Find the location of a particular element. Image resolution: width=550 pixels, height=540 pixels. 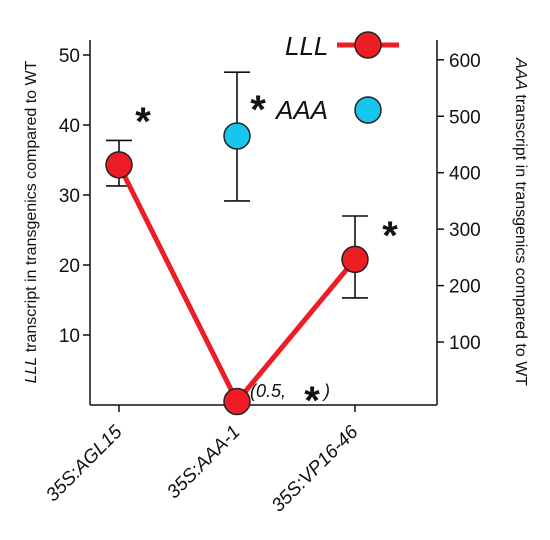

right-tick-label-100: 100 is located at coordinates (465, 343).